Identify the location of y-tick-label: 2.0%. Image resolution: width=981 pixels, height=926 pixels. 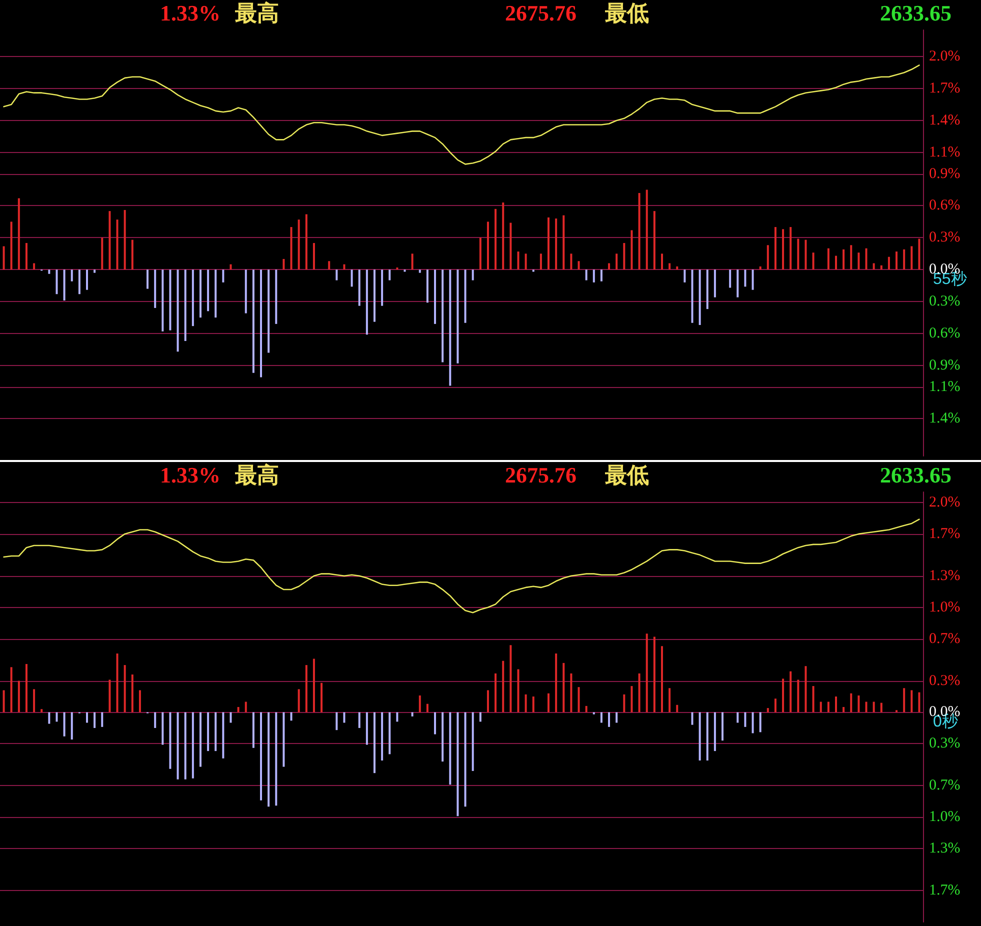
(944, 56).